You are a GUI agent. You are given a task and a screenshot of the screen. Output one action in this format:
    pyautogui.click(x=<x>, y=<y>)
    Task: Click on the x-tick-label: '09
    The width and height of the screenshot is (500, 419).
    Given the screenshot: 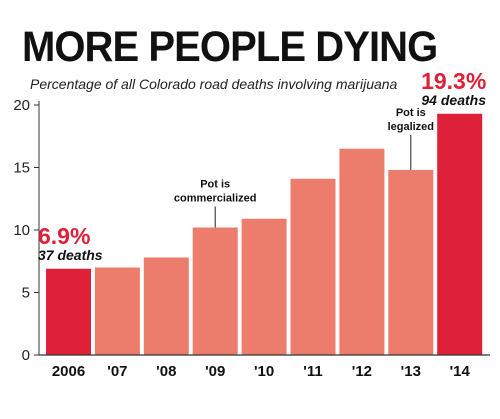 What is the action you would take?
    pyautogui.click(x=215, y=371)
    